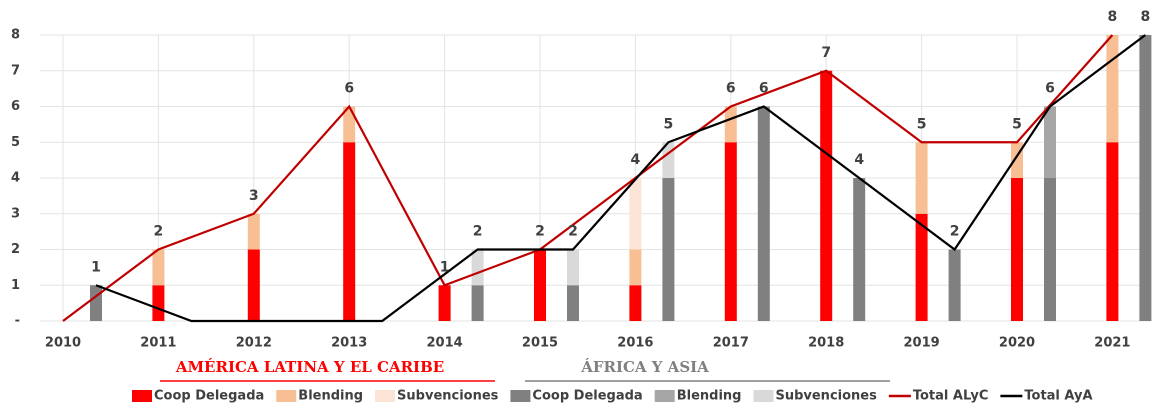  What do you see at coordinates (15, 142) in the screenshot?
I see `y-tick-label: 5` at bounding box center [15, 142].